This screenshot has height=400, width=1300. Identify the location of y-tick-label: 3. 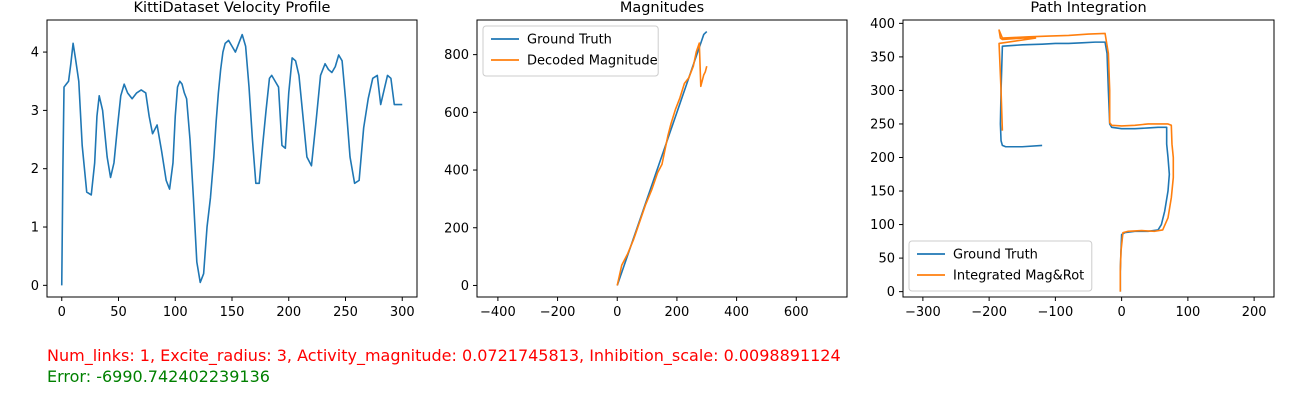
(35, 111).